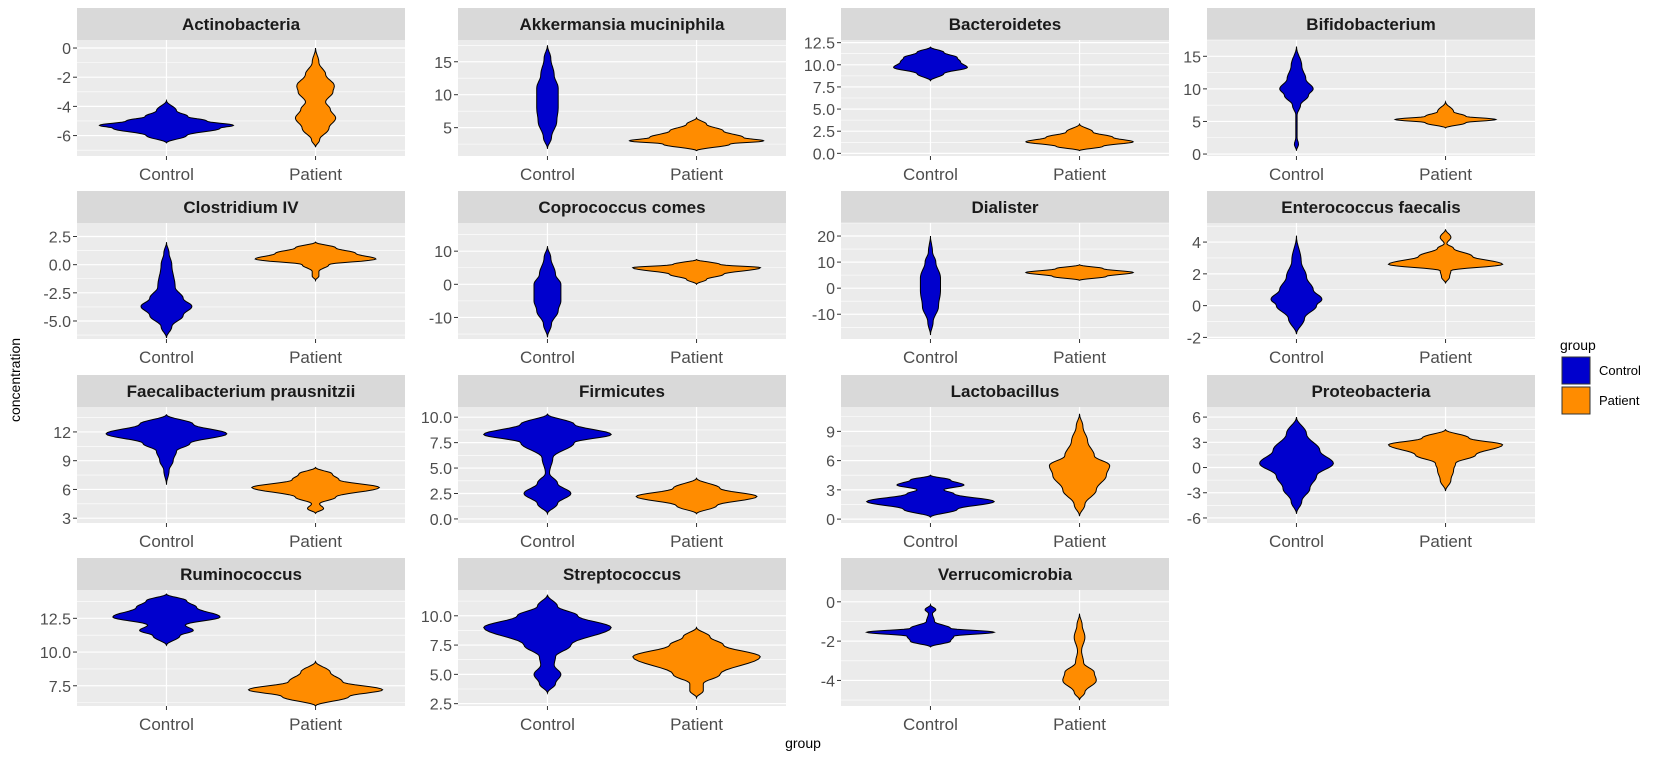 Image resolution: width=1654 pixels, height=760 pixels. What do you see at coordinates (1359, 96) in the screenshot?
I see `facet-panel: Bifidobacterium 0 5 10 15 Control Patient` at bounding box center [1359, 96].